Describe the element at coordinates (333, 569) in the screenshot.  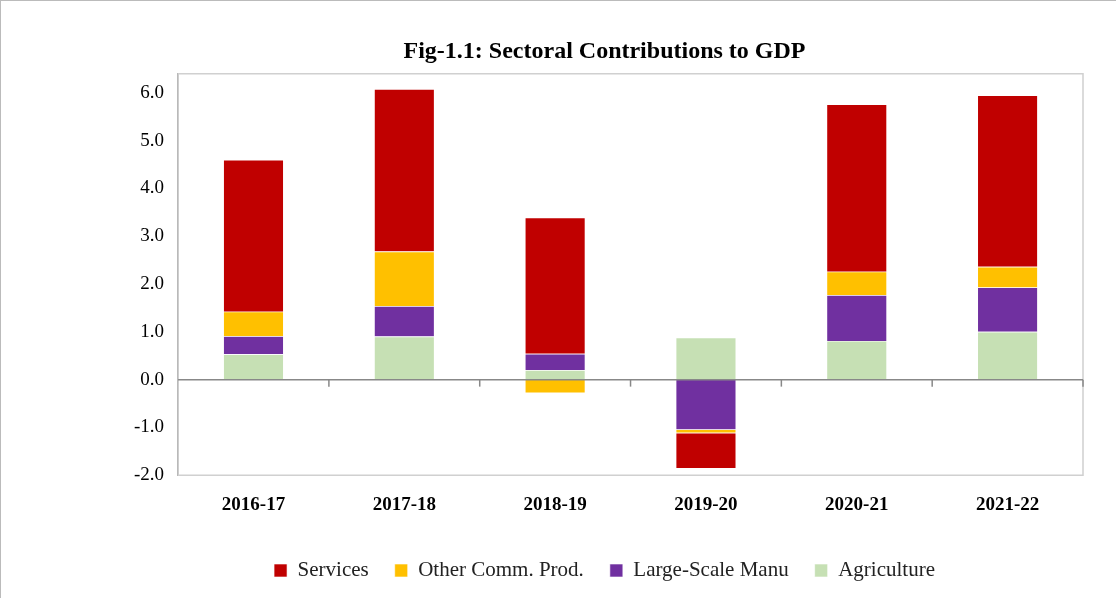
I see `legend-label: Services` at that location.